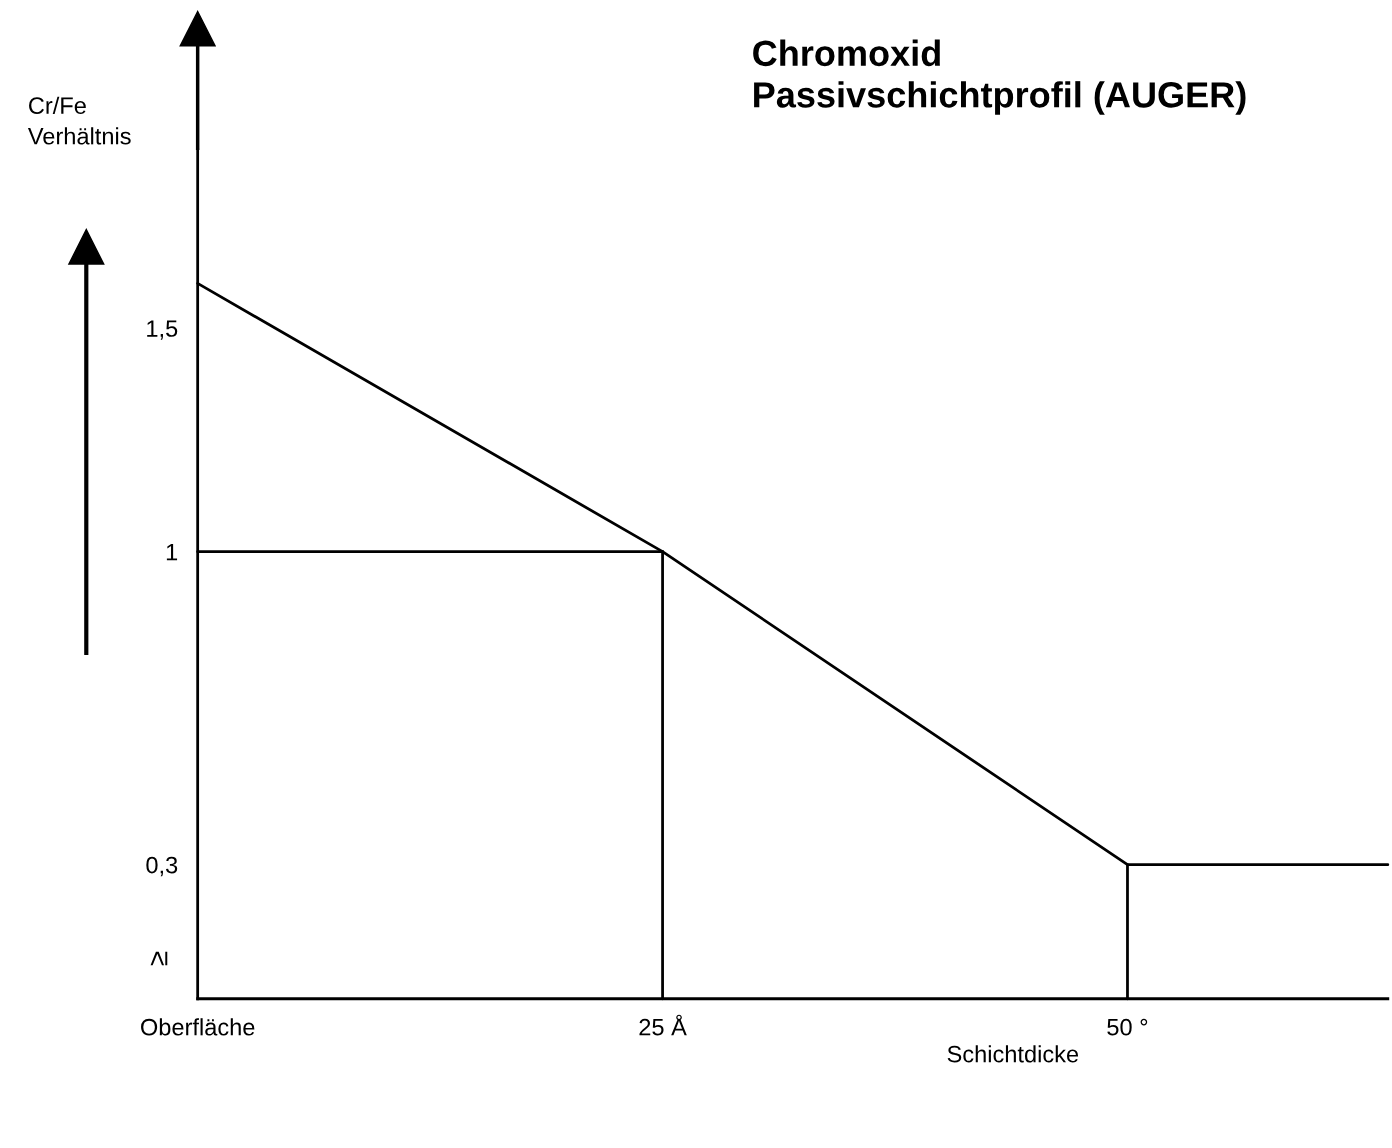 This screenshot has height=1148, width=1392. What do you see at coordinates (162, 330) in the screenshot?
I see `y-tick-label: 1,5` at bounding box center [162, 330].